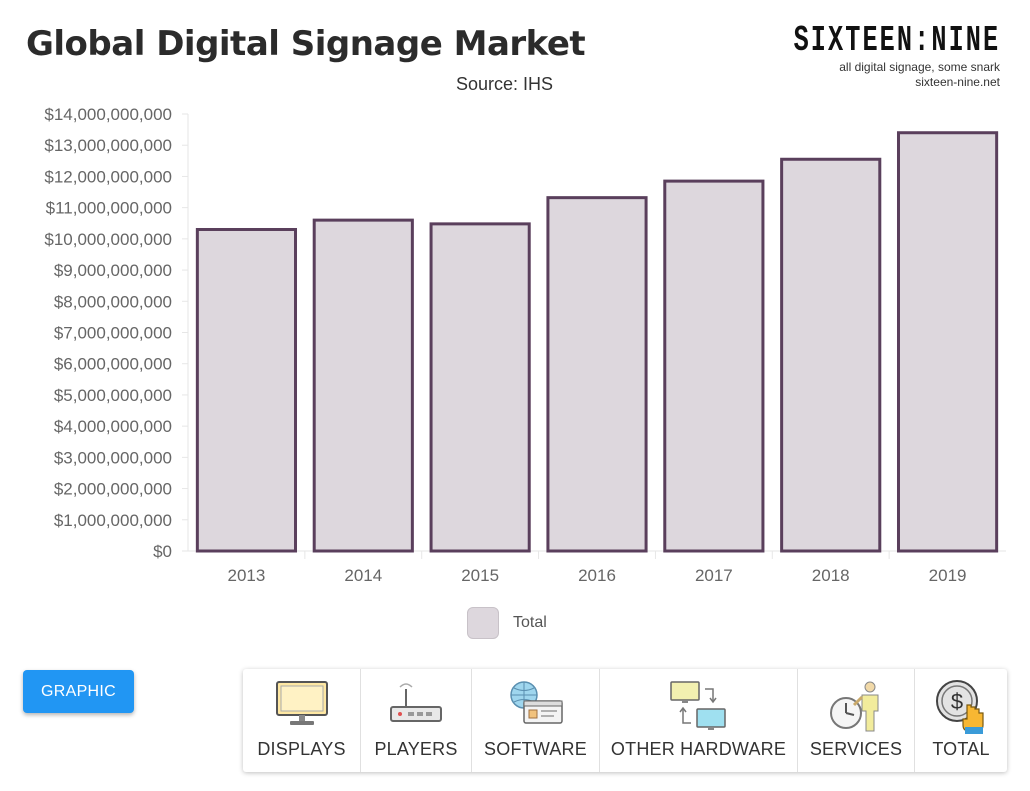 This screenshot has height=791, width=1030. I want to click on y-tick-label: $8,000,000,000, so click(113, 301).